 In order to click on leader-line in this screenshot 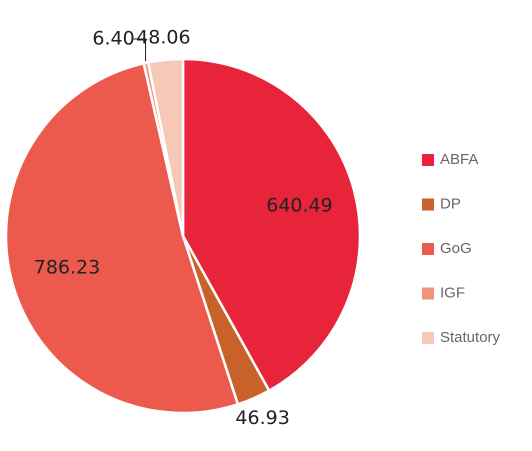, I will do `click(140, 49)`.